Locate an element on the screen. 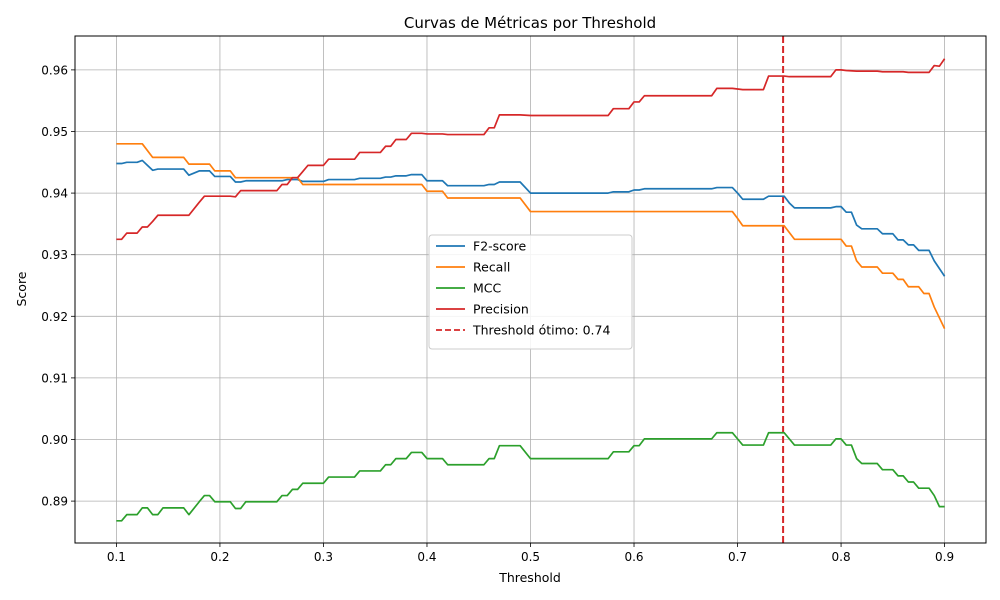  x-axis-label: Threshold is located at coordinates (529, 577).